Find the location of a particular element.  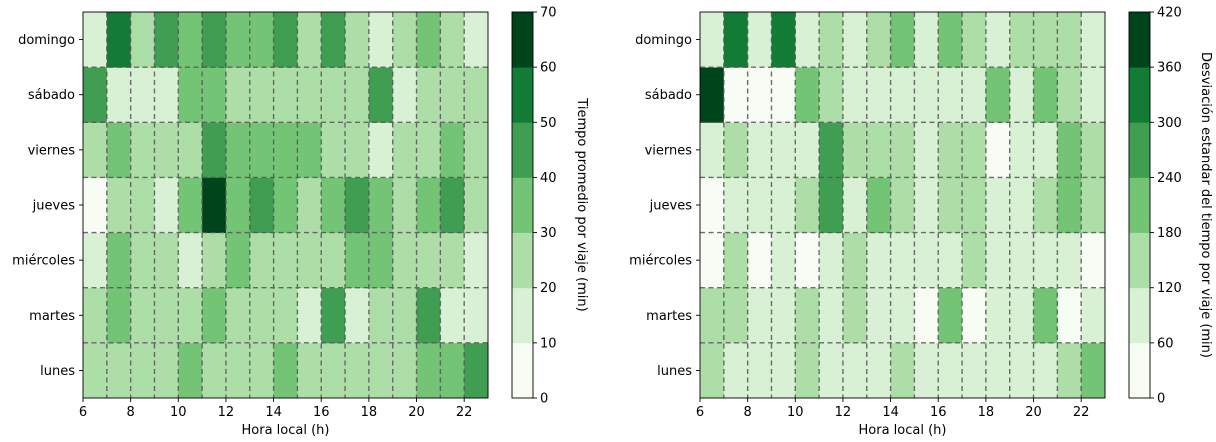

x-tick-label-22: 22 is located at coordinates (1081, 412).